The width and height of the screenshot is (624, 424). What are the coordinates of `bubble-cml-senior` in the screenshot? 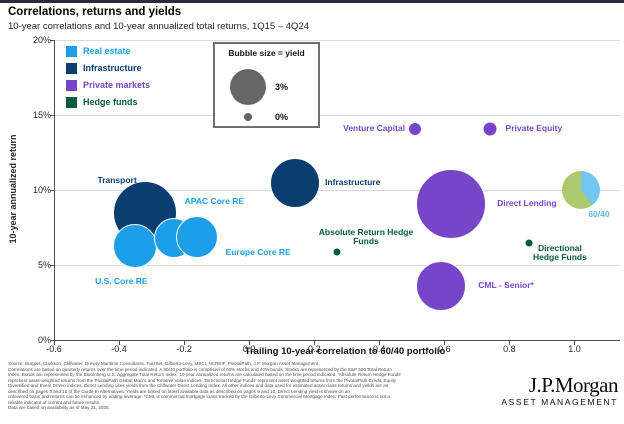 It's located at (441, 286).